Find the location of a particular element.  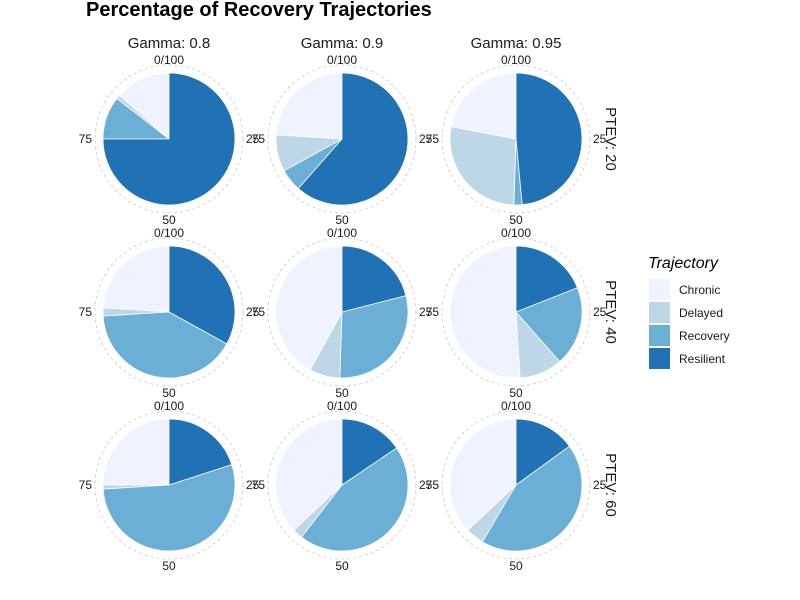

legend-key-delayed is located at coordinates (659, 312).